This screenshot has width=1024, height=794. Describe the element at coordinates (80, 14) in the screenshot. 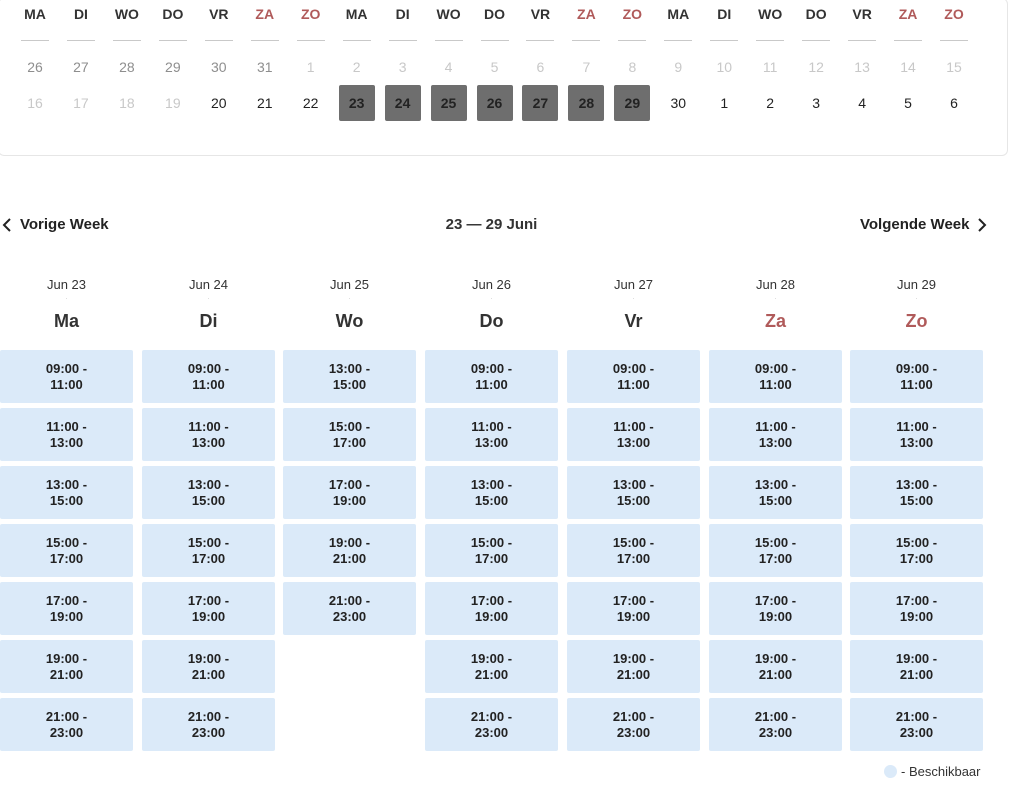

I see `weekday-header: DI` at that location.